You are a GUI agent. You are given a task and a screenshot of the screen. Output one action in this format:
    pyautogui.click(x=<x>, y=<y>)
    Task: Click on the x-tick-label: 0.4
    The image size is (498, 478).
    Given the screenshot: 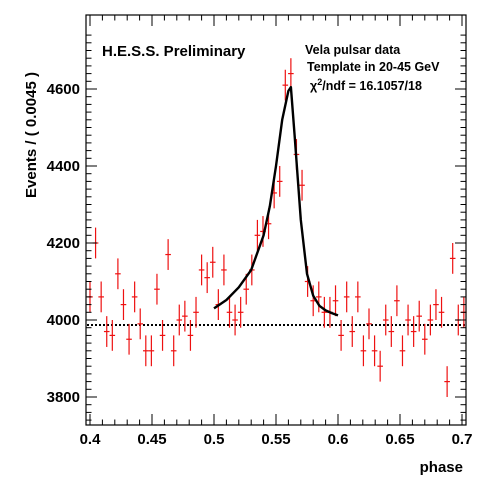 What is the action you would take?
    pyautogui.click(x=91, y=439)
    